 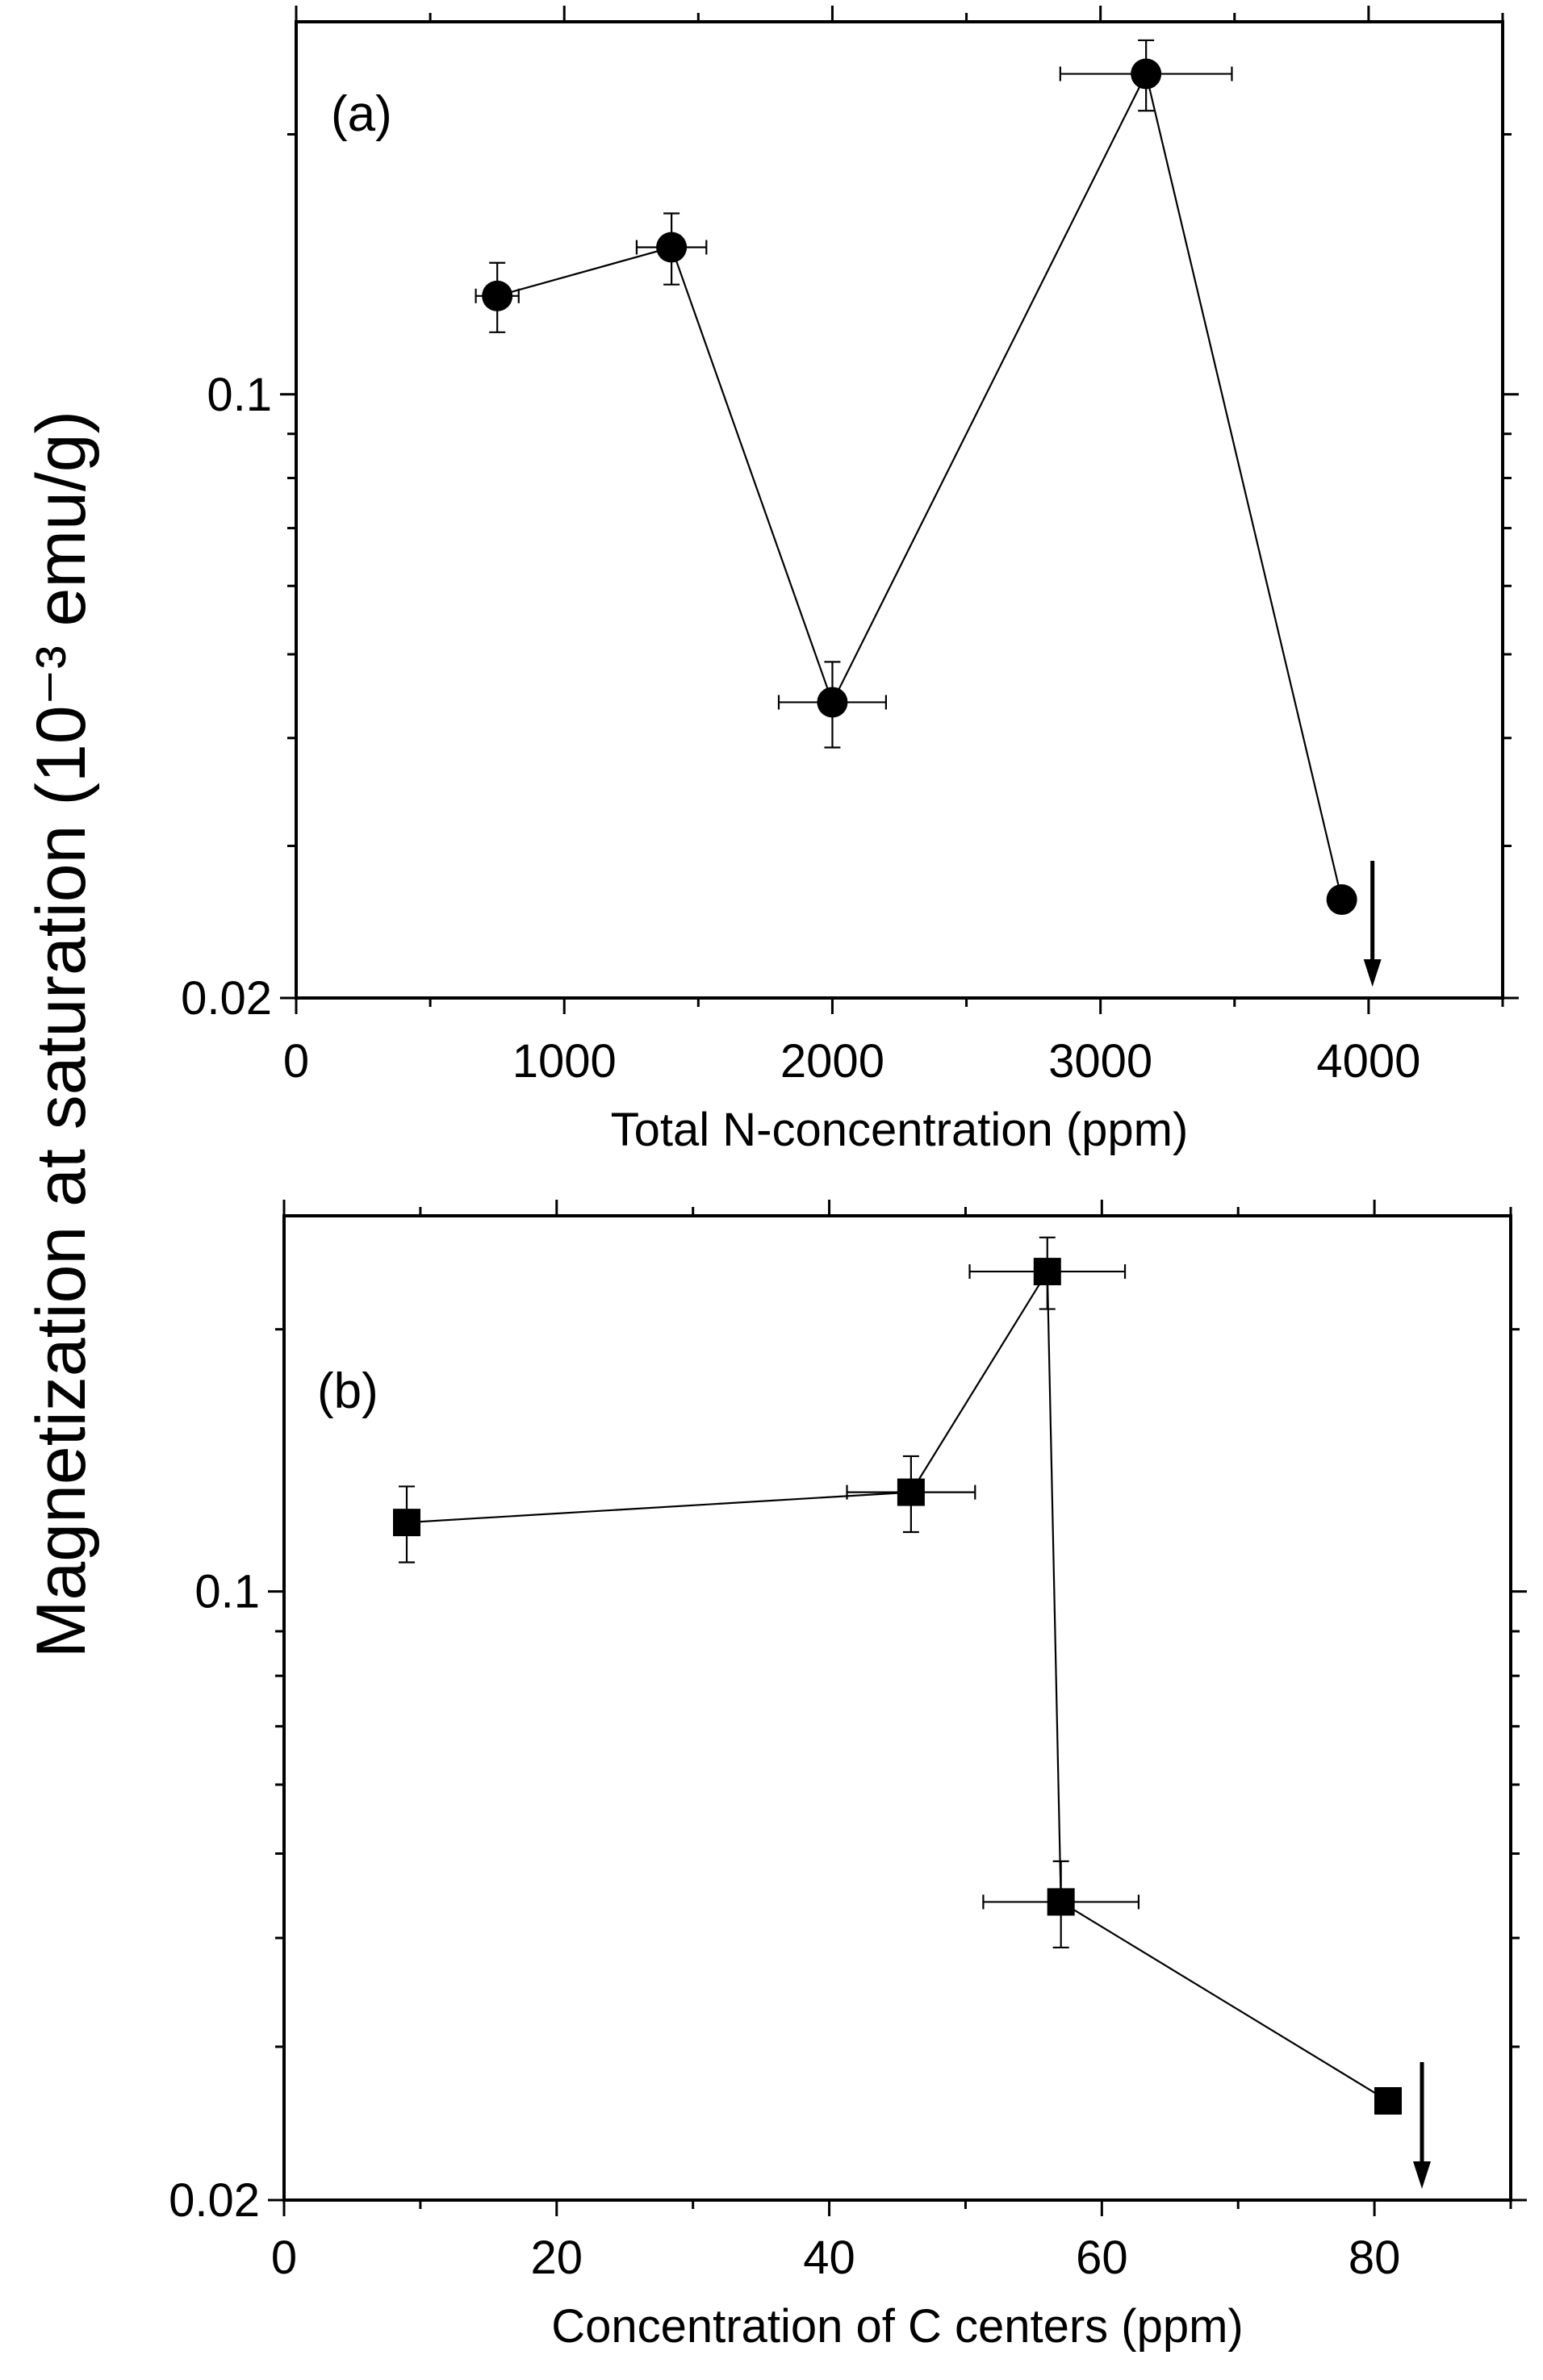 What do you see at coordinates (1100, 1062) in the screenshot?
I see `x-tick-label: 3000` at bounding box center [1100, 1062].